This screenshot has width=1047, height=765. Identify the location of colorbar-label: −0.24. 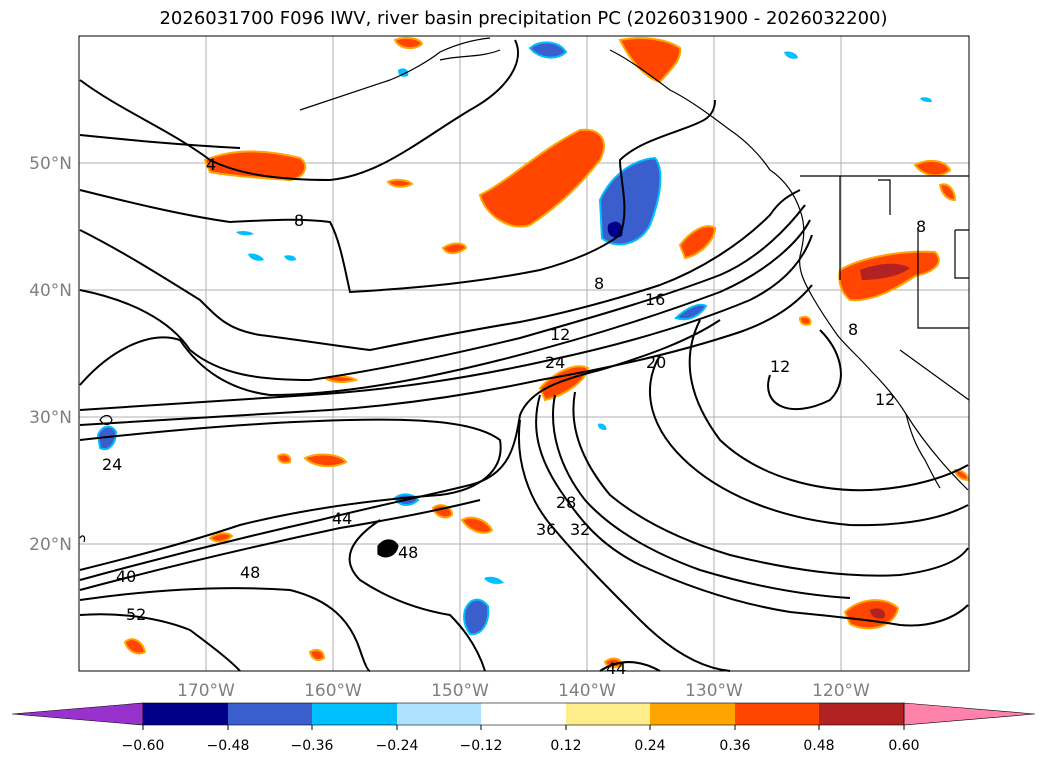
(397, 746).